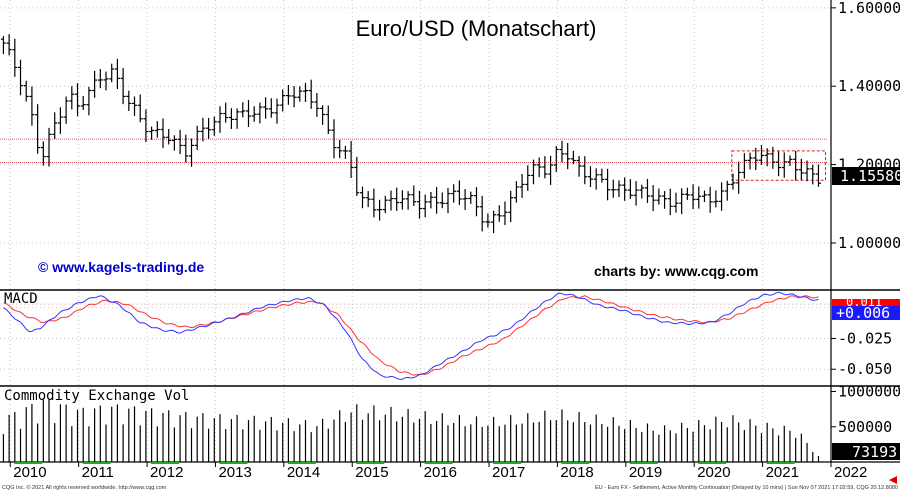 The image size is (900, 491). Describe the element at coordinates (861, 354) in the screenshot. I see `macd-axis: -0.025 -0.050` at that location.